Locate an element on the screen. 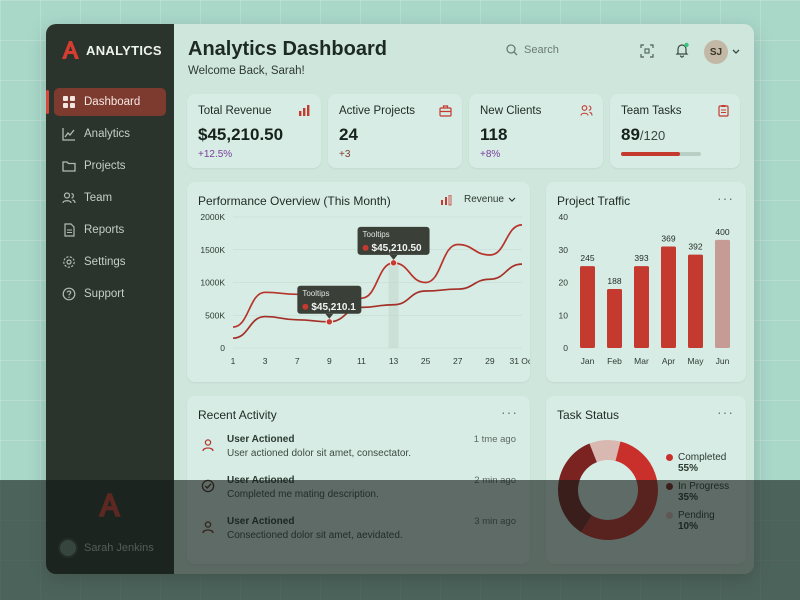  sidebar-item-projects: Projects is located at coordinates (110, 166).